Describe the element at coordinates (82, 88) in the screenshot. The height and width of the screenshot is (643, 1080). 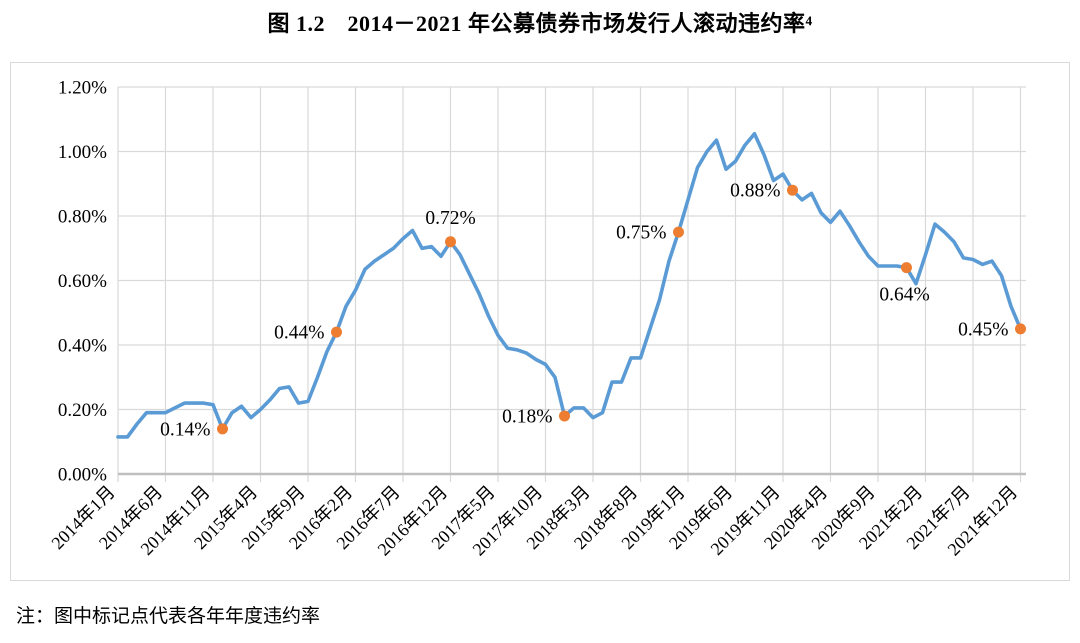
I see `y-tick-label: 1.20%` at that location.